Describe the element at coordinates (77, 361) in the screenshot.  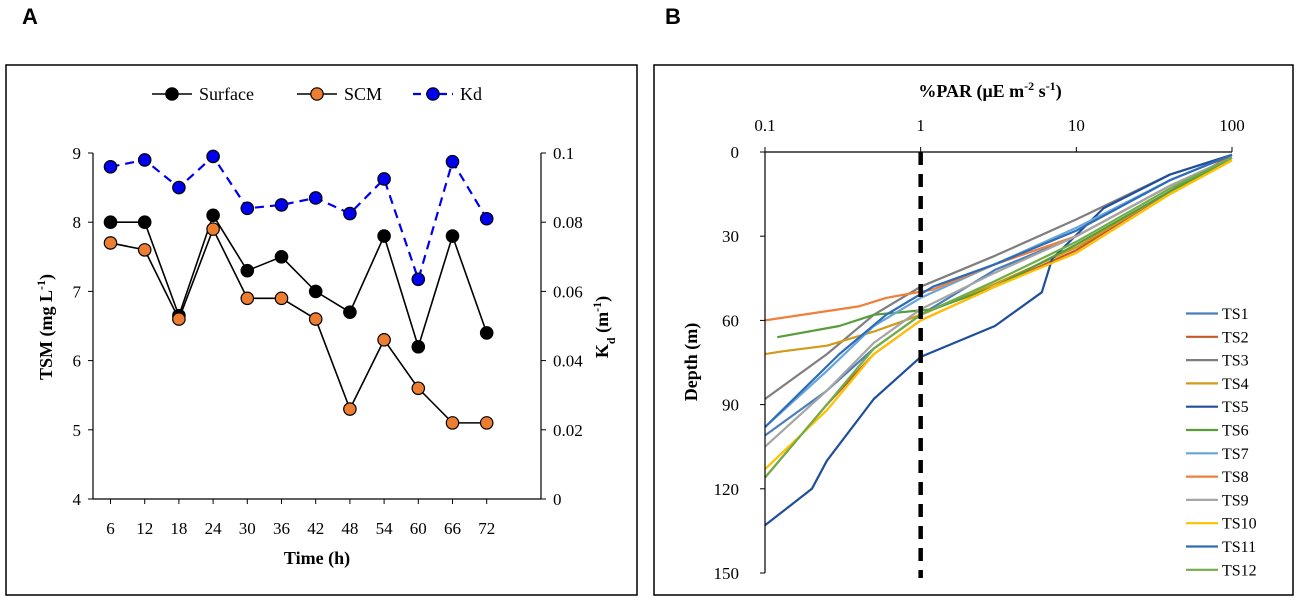
I see `chart-a-ytick-label: 6` at that location.